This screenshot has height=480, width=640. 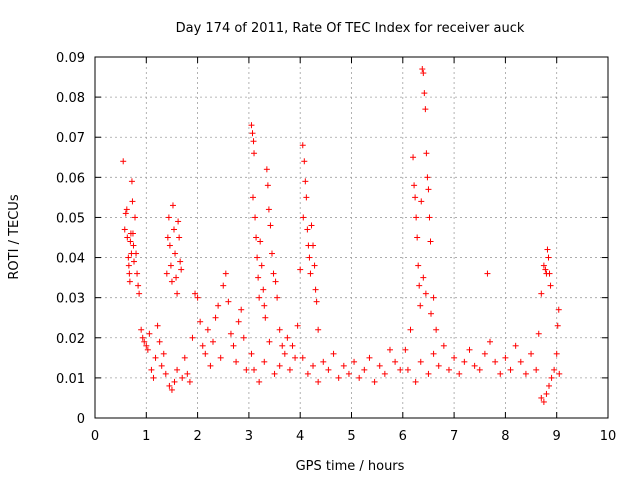 What do you see at coordinates (70, 379) in the screenshot?
I see `y-tick-label: 0.01` at bounding box center [70, 379].